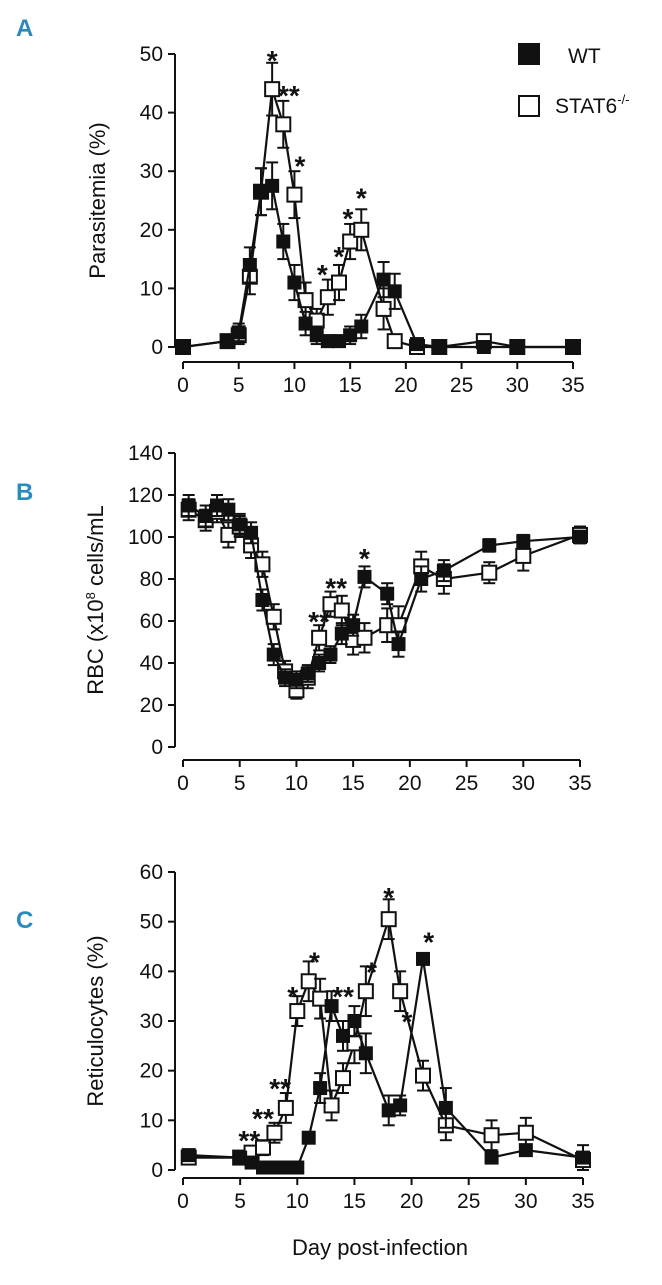 This screenshot has height=1285, width=662. Describe the element at coordinates (352, 783) in the screenshot. I see `panel-b-x-tick-label: 15` at that location.